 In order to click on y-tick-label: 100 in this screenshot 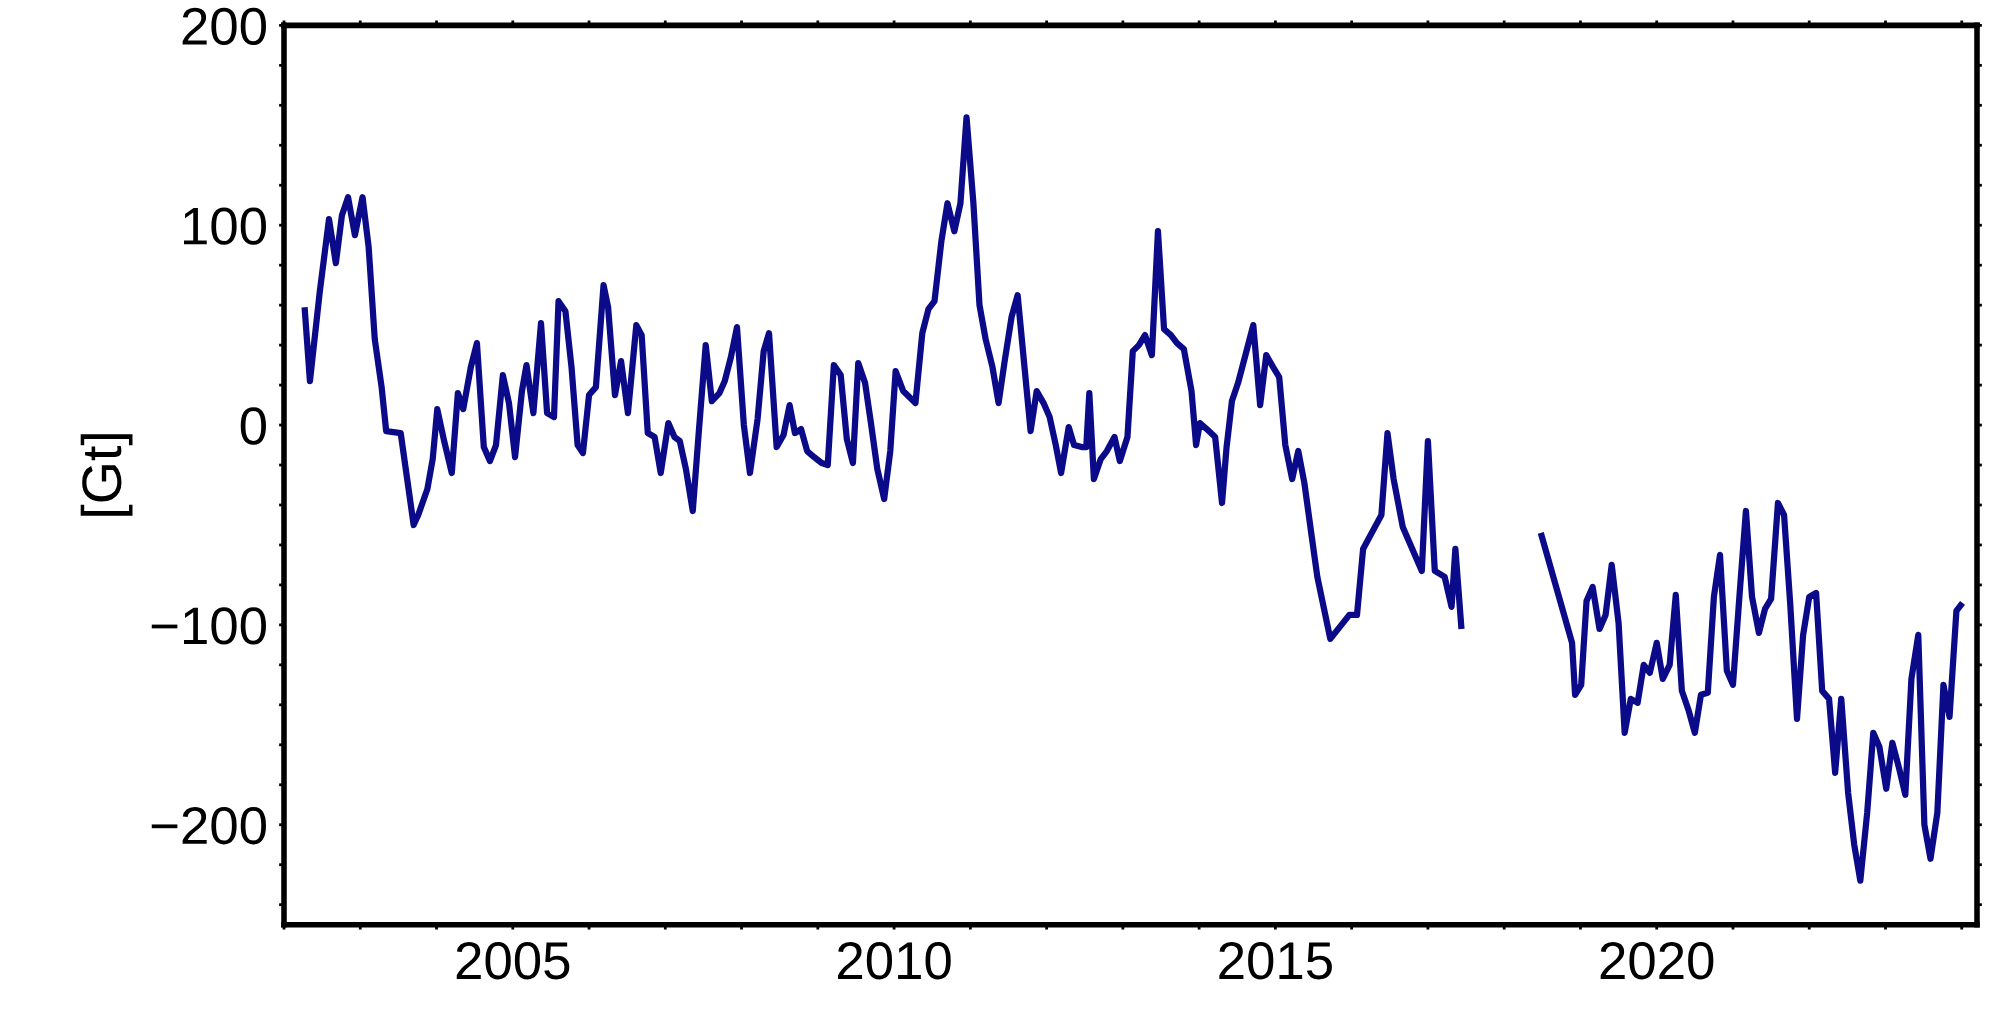, I will do `click(225, 226)`.